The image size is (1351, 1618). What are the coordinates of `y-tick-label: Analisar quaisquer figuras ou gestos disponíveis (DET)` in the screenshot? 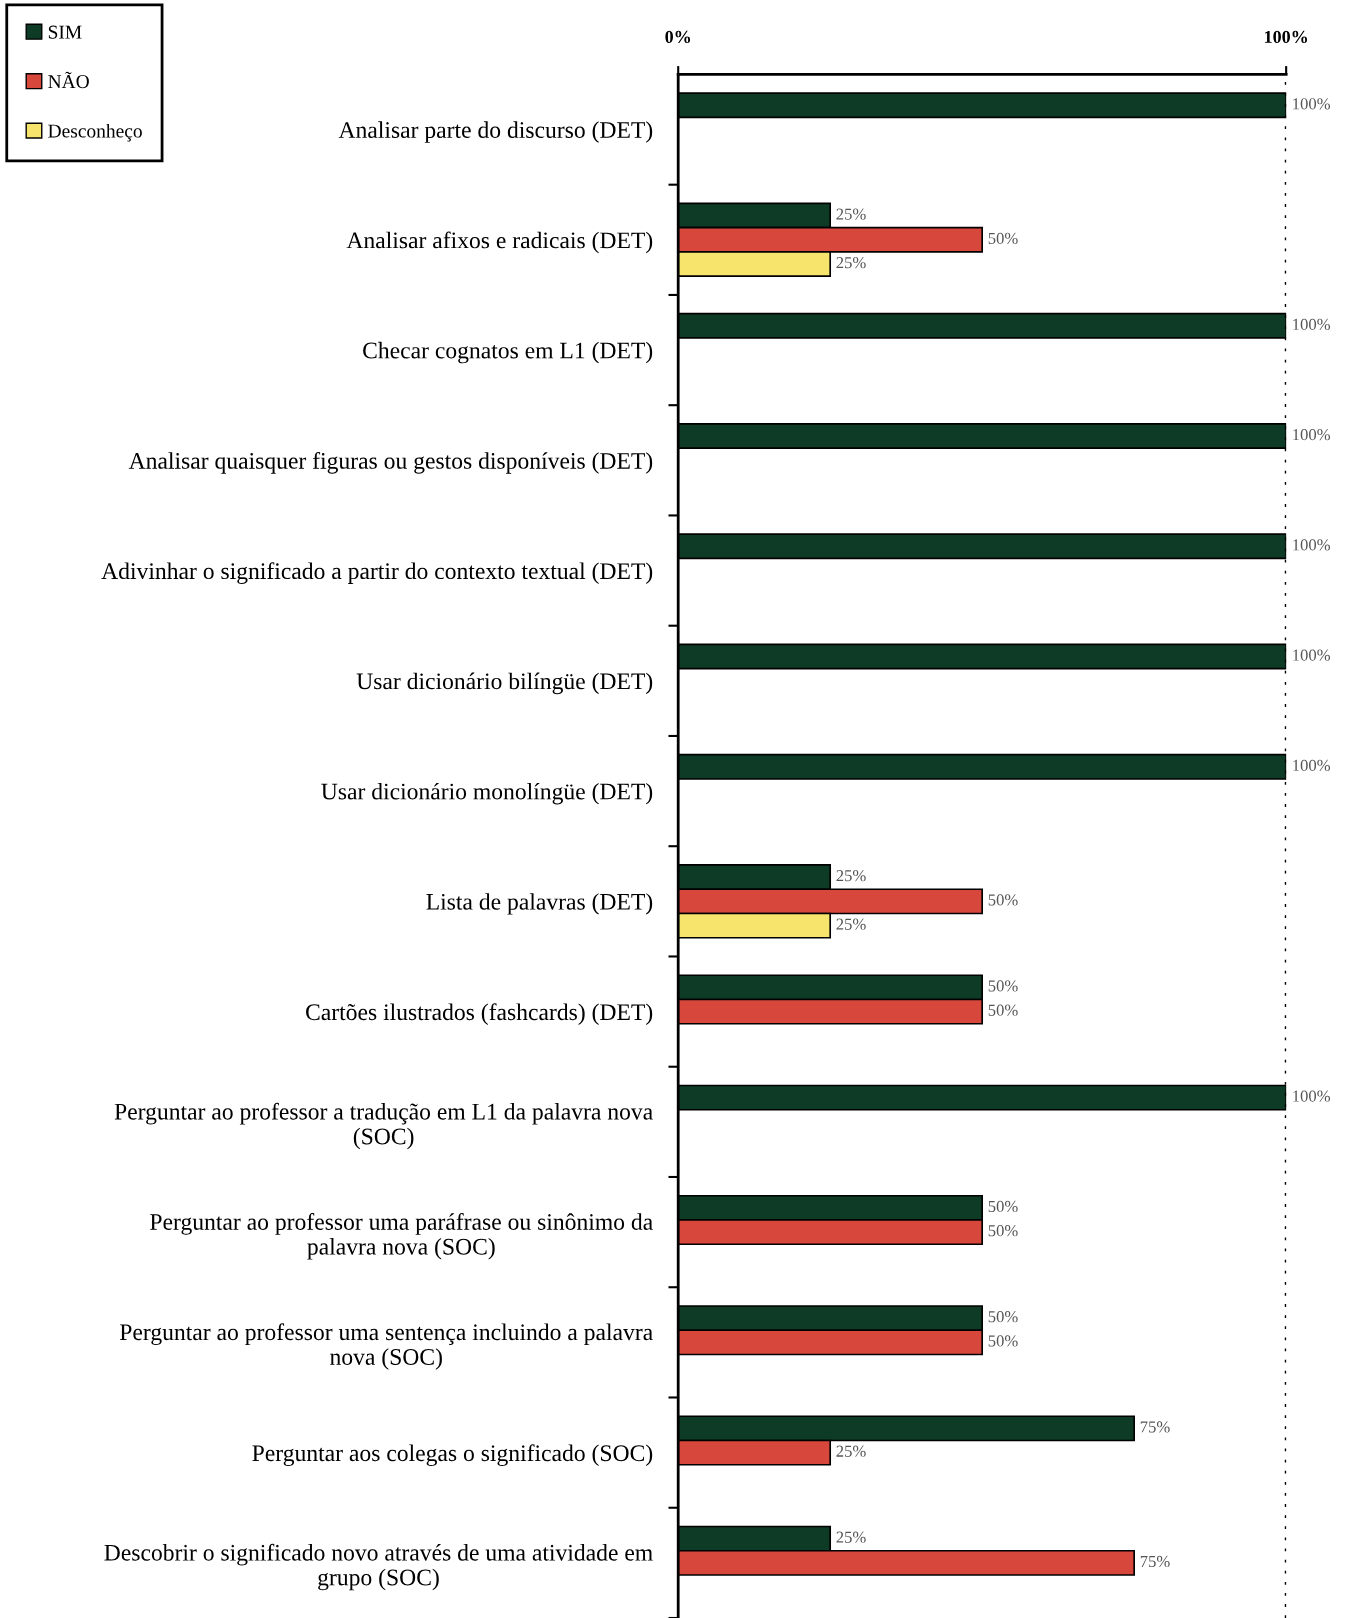 It's located at (390, 463).